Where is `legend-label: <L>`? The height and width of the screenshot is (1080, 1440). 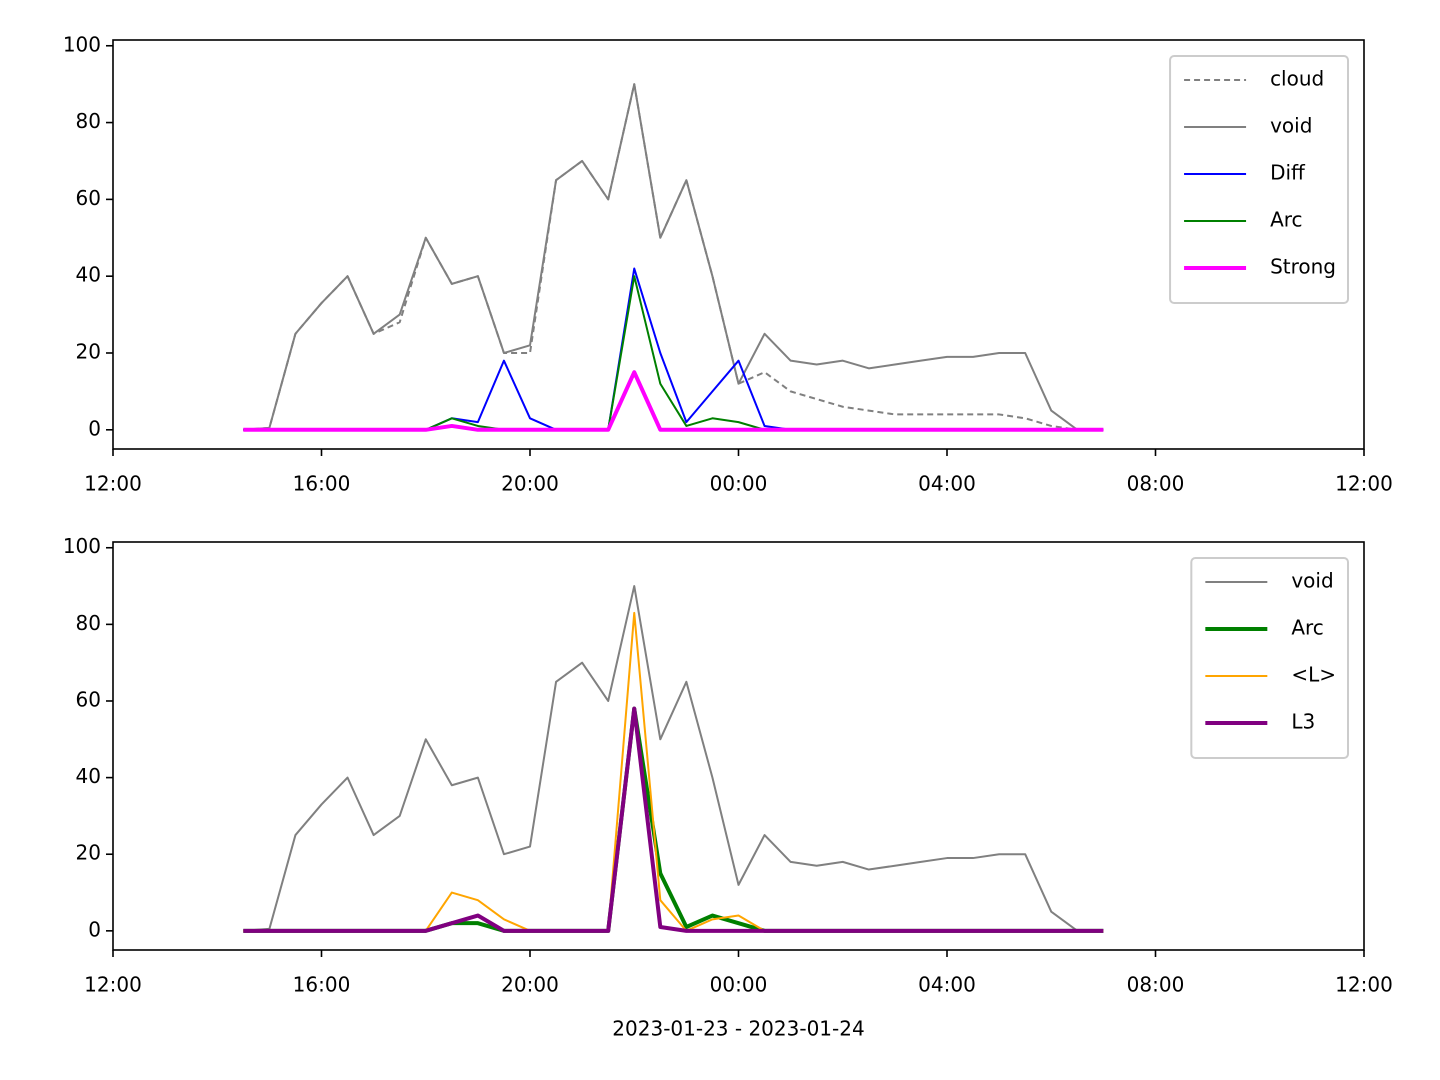 legend-label: <L> is located at coordinates (1313, 675).